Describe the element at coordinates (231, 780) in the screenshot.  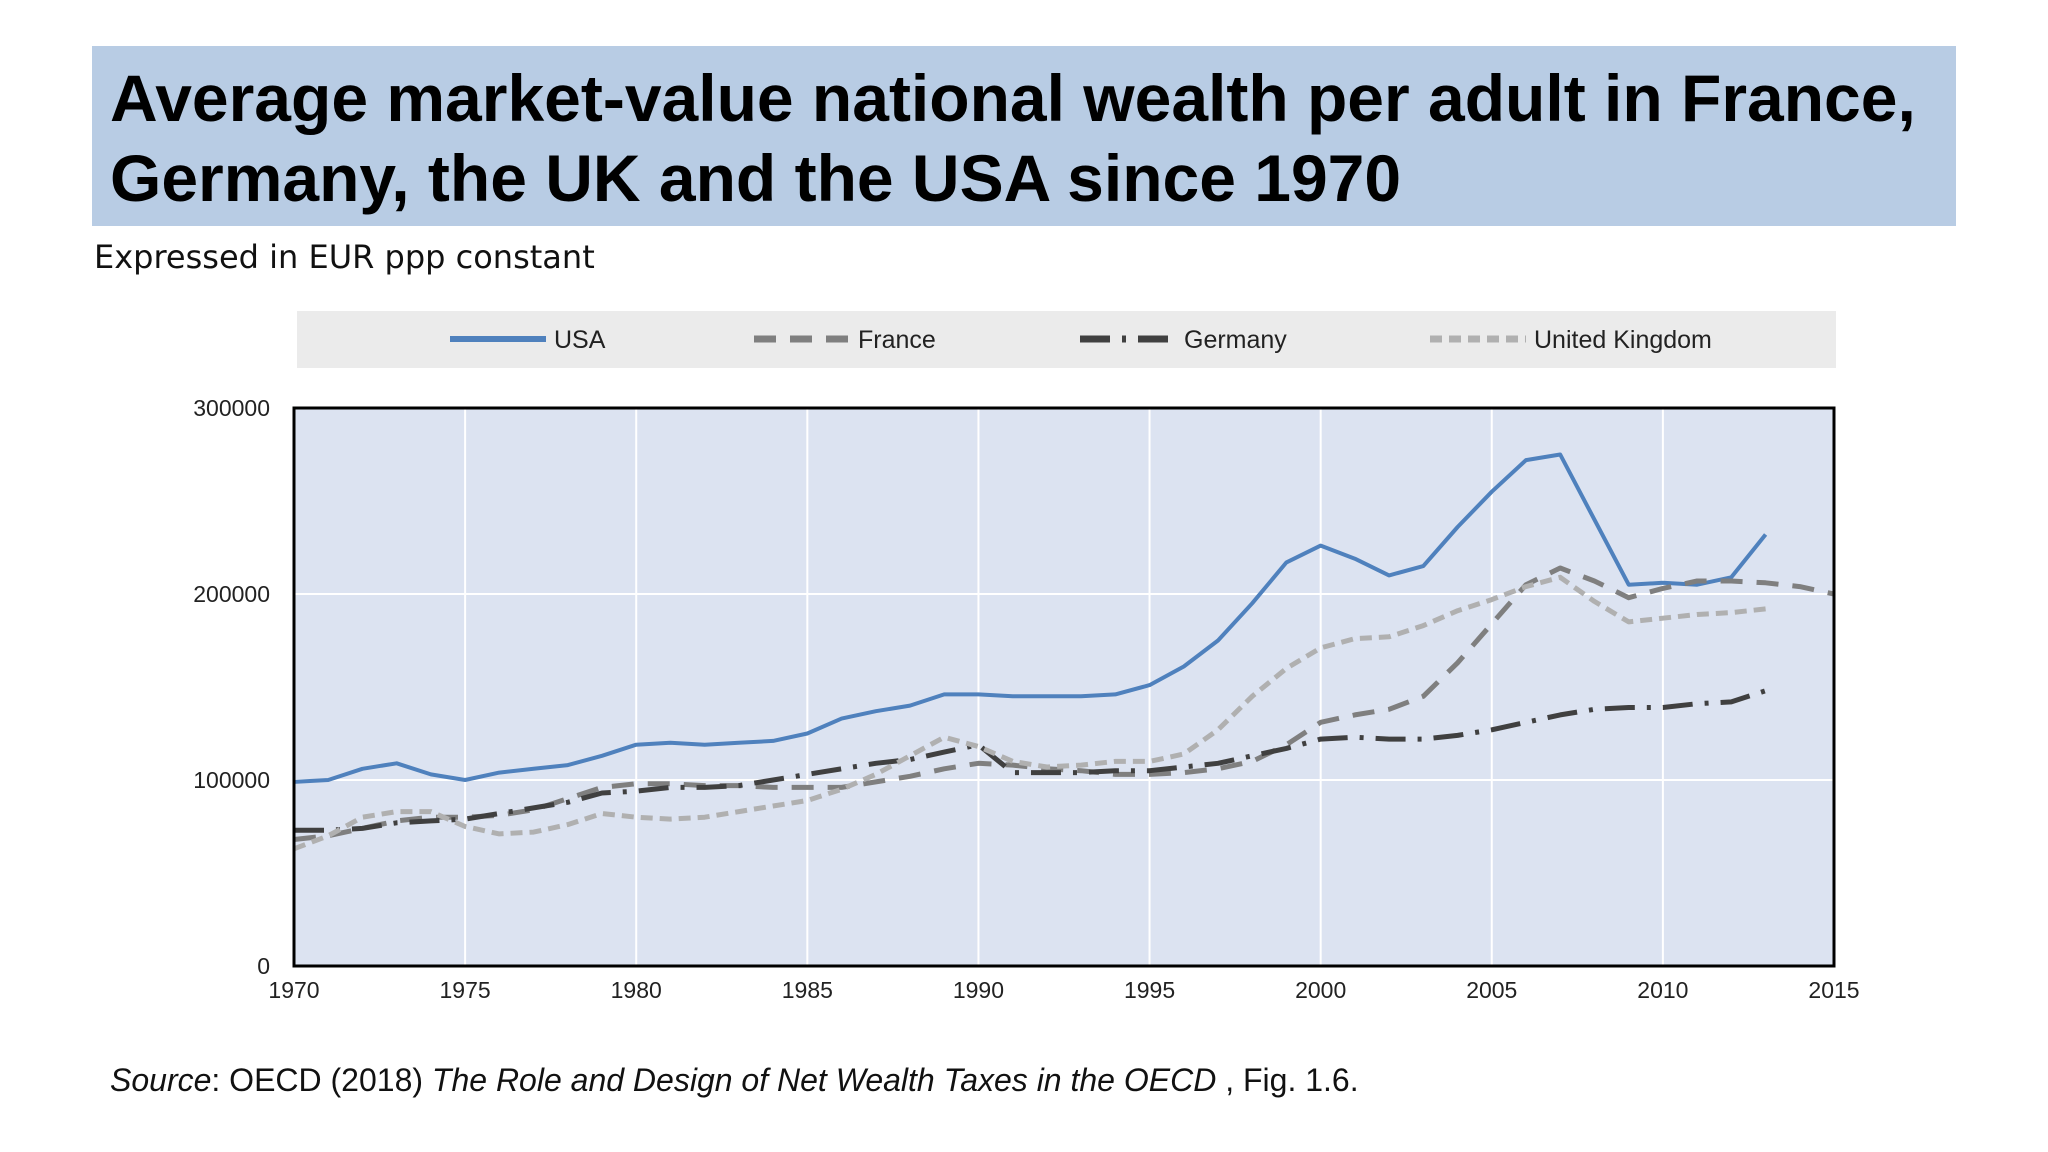
I see `y-tick-label: 100000` at that location.